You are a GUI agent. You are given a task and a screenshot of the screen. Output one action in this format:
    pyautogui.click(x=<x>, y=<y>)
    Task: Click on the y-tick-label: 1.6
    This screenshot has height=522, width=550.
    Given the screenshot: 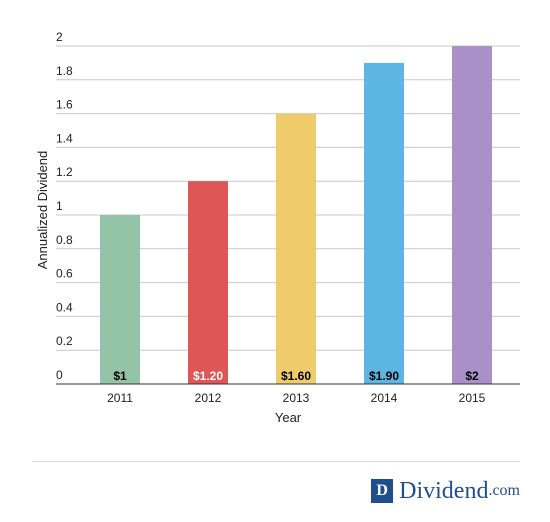 What is the action you would take?
    pyautogui.click(x=64, y=105)
    